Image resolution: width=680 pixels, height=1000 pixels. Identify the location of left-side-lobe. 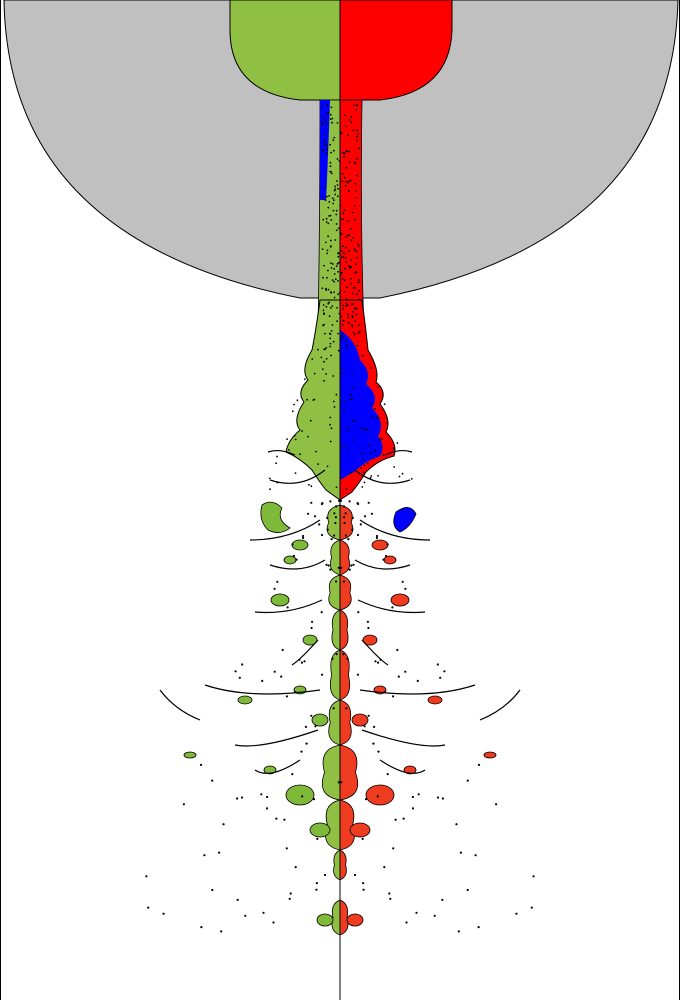
(275, 517).